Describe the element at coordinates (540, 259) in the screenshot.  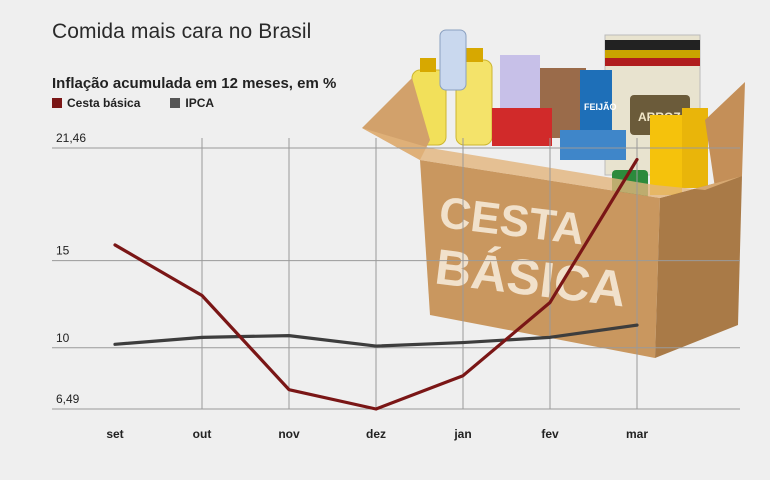
I see `box-front` at that location.